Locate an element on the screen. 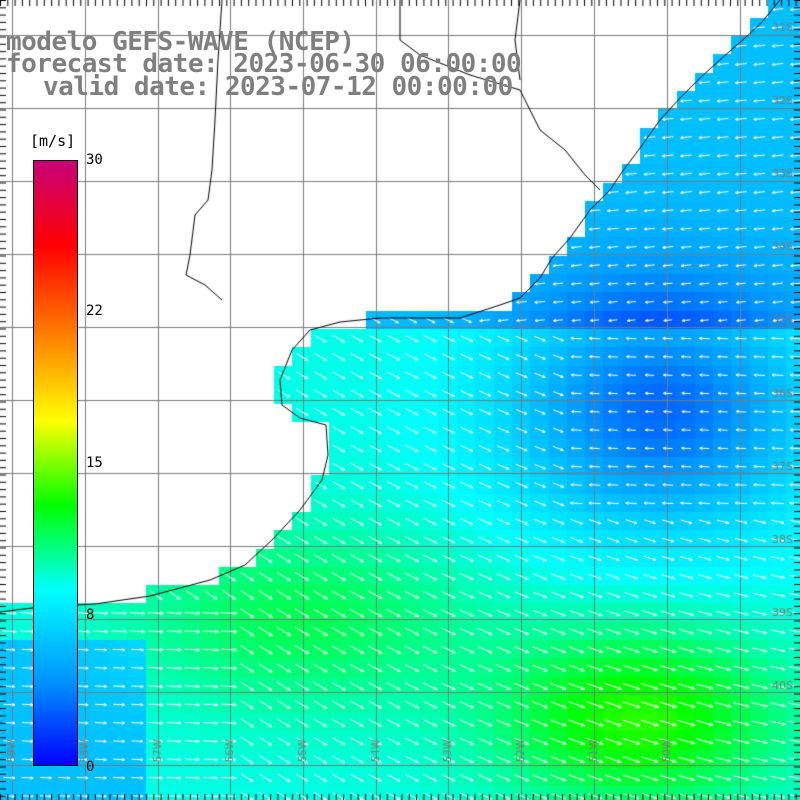  model-title: modelo GEFS-WAVE (NCEP) is located at coordinates (180, 42).